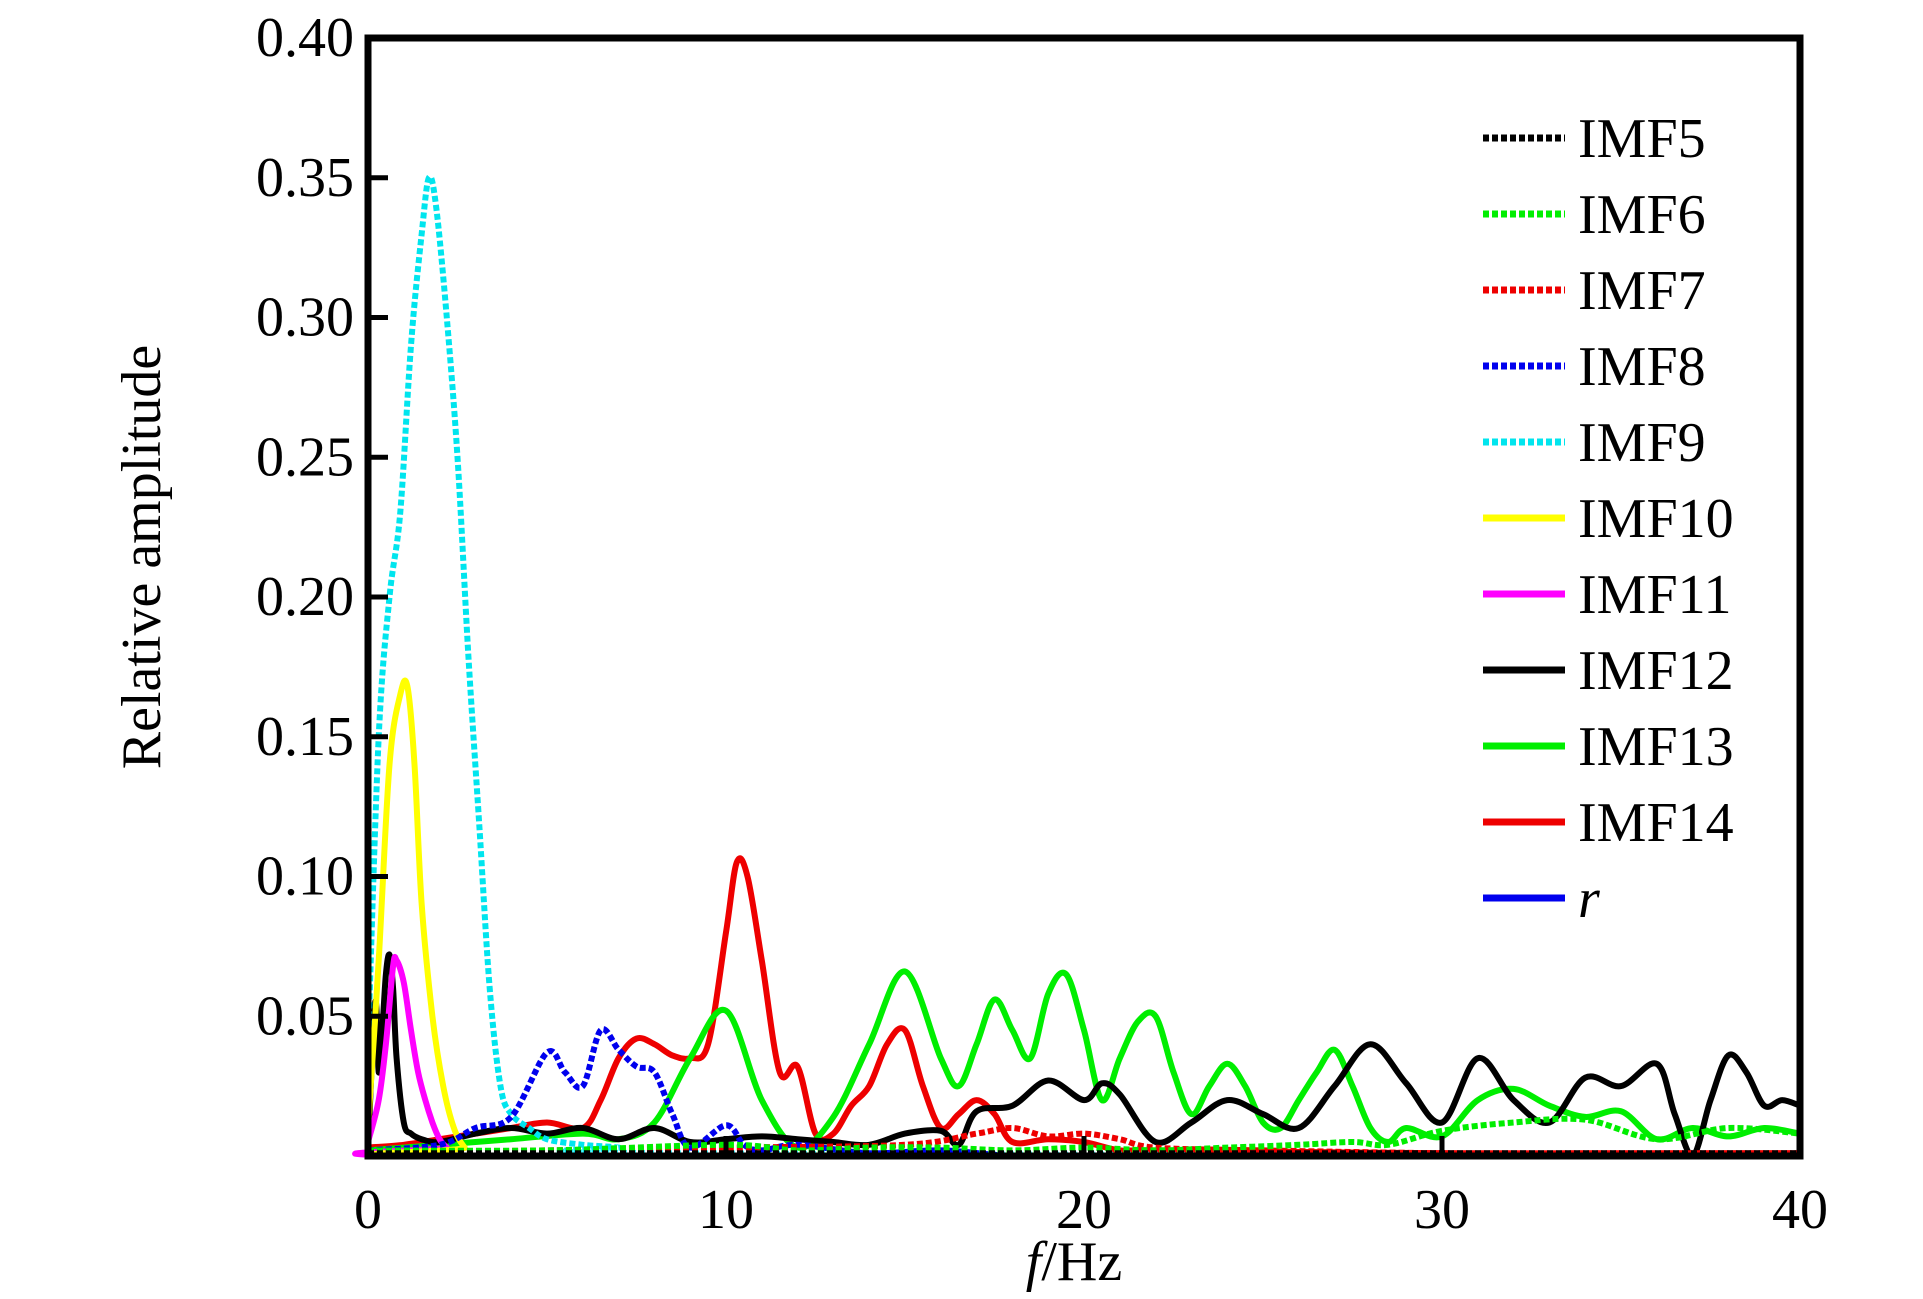  What do you see at coordinates (305, 178) in the screenshot?
I see `y-tick-label: 0.35` at bounding box center [305, 178].